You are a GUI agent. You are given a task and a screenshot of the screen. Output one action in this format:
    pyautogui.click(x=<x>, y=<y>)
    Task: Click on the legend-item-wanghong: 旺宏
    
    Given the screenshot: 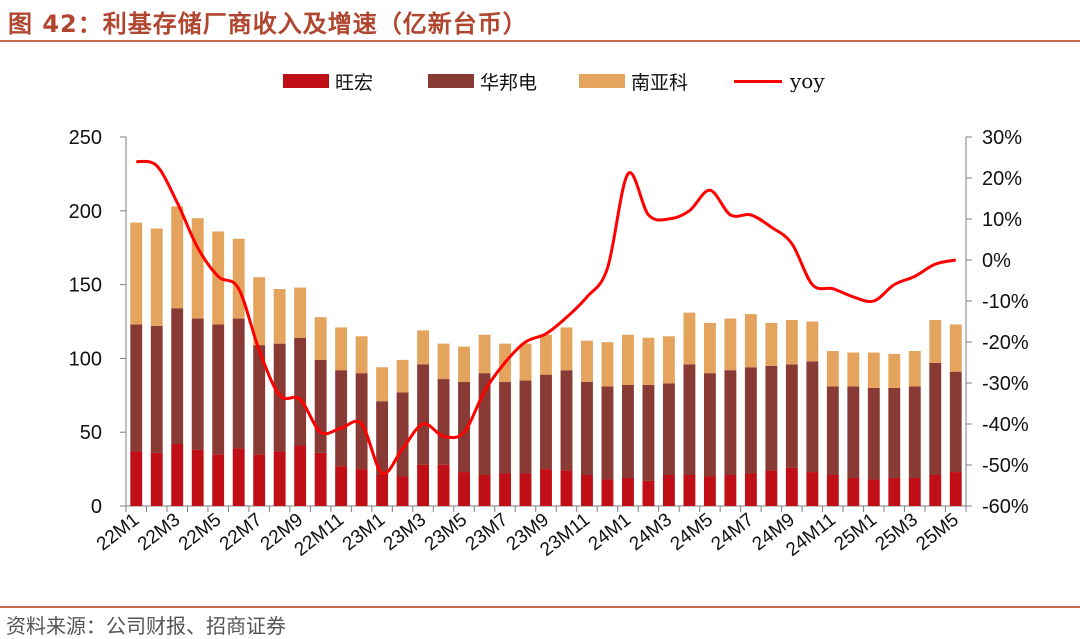 What is the action you would take?
    pyautogui.click(x=328, y=81)
    